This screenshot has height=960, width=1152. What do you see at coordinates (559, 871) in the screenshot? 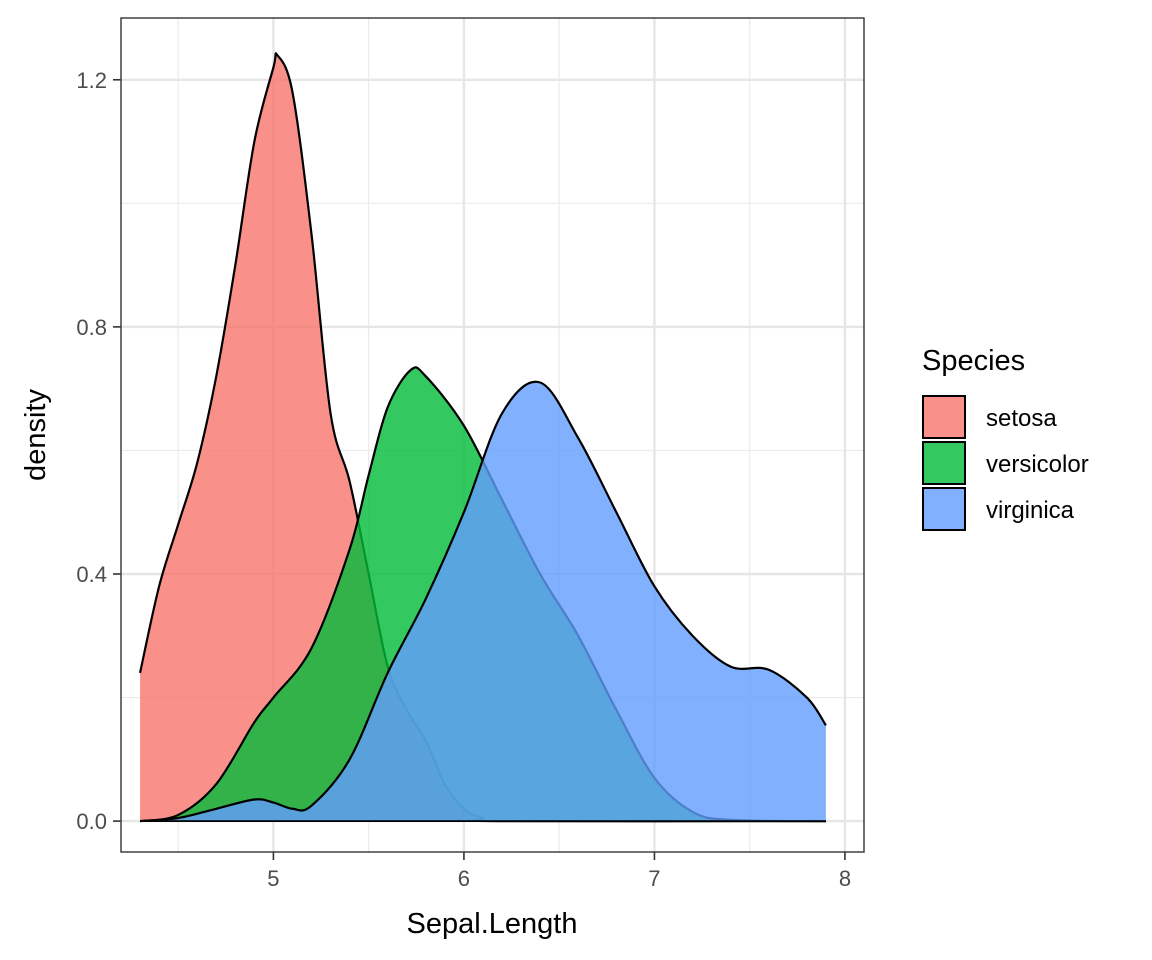
I see `x-axis: 5 6 7 8` at bounding box center [559, 871].